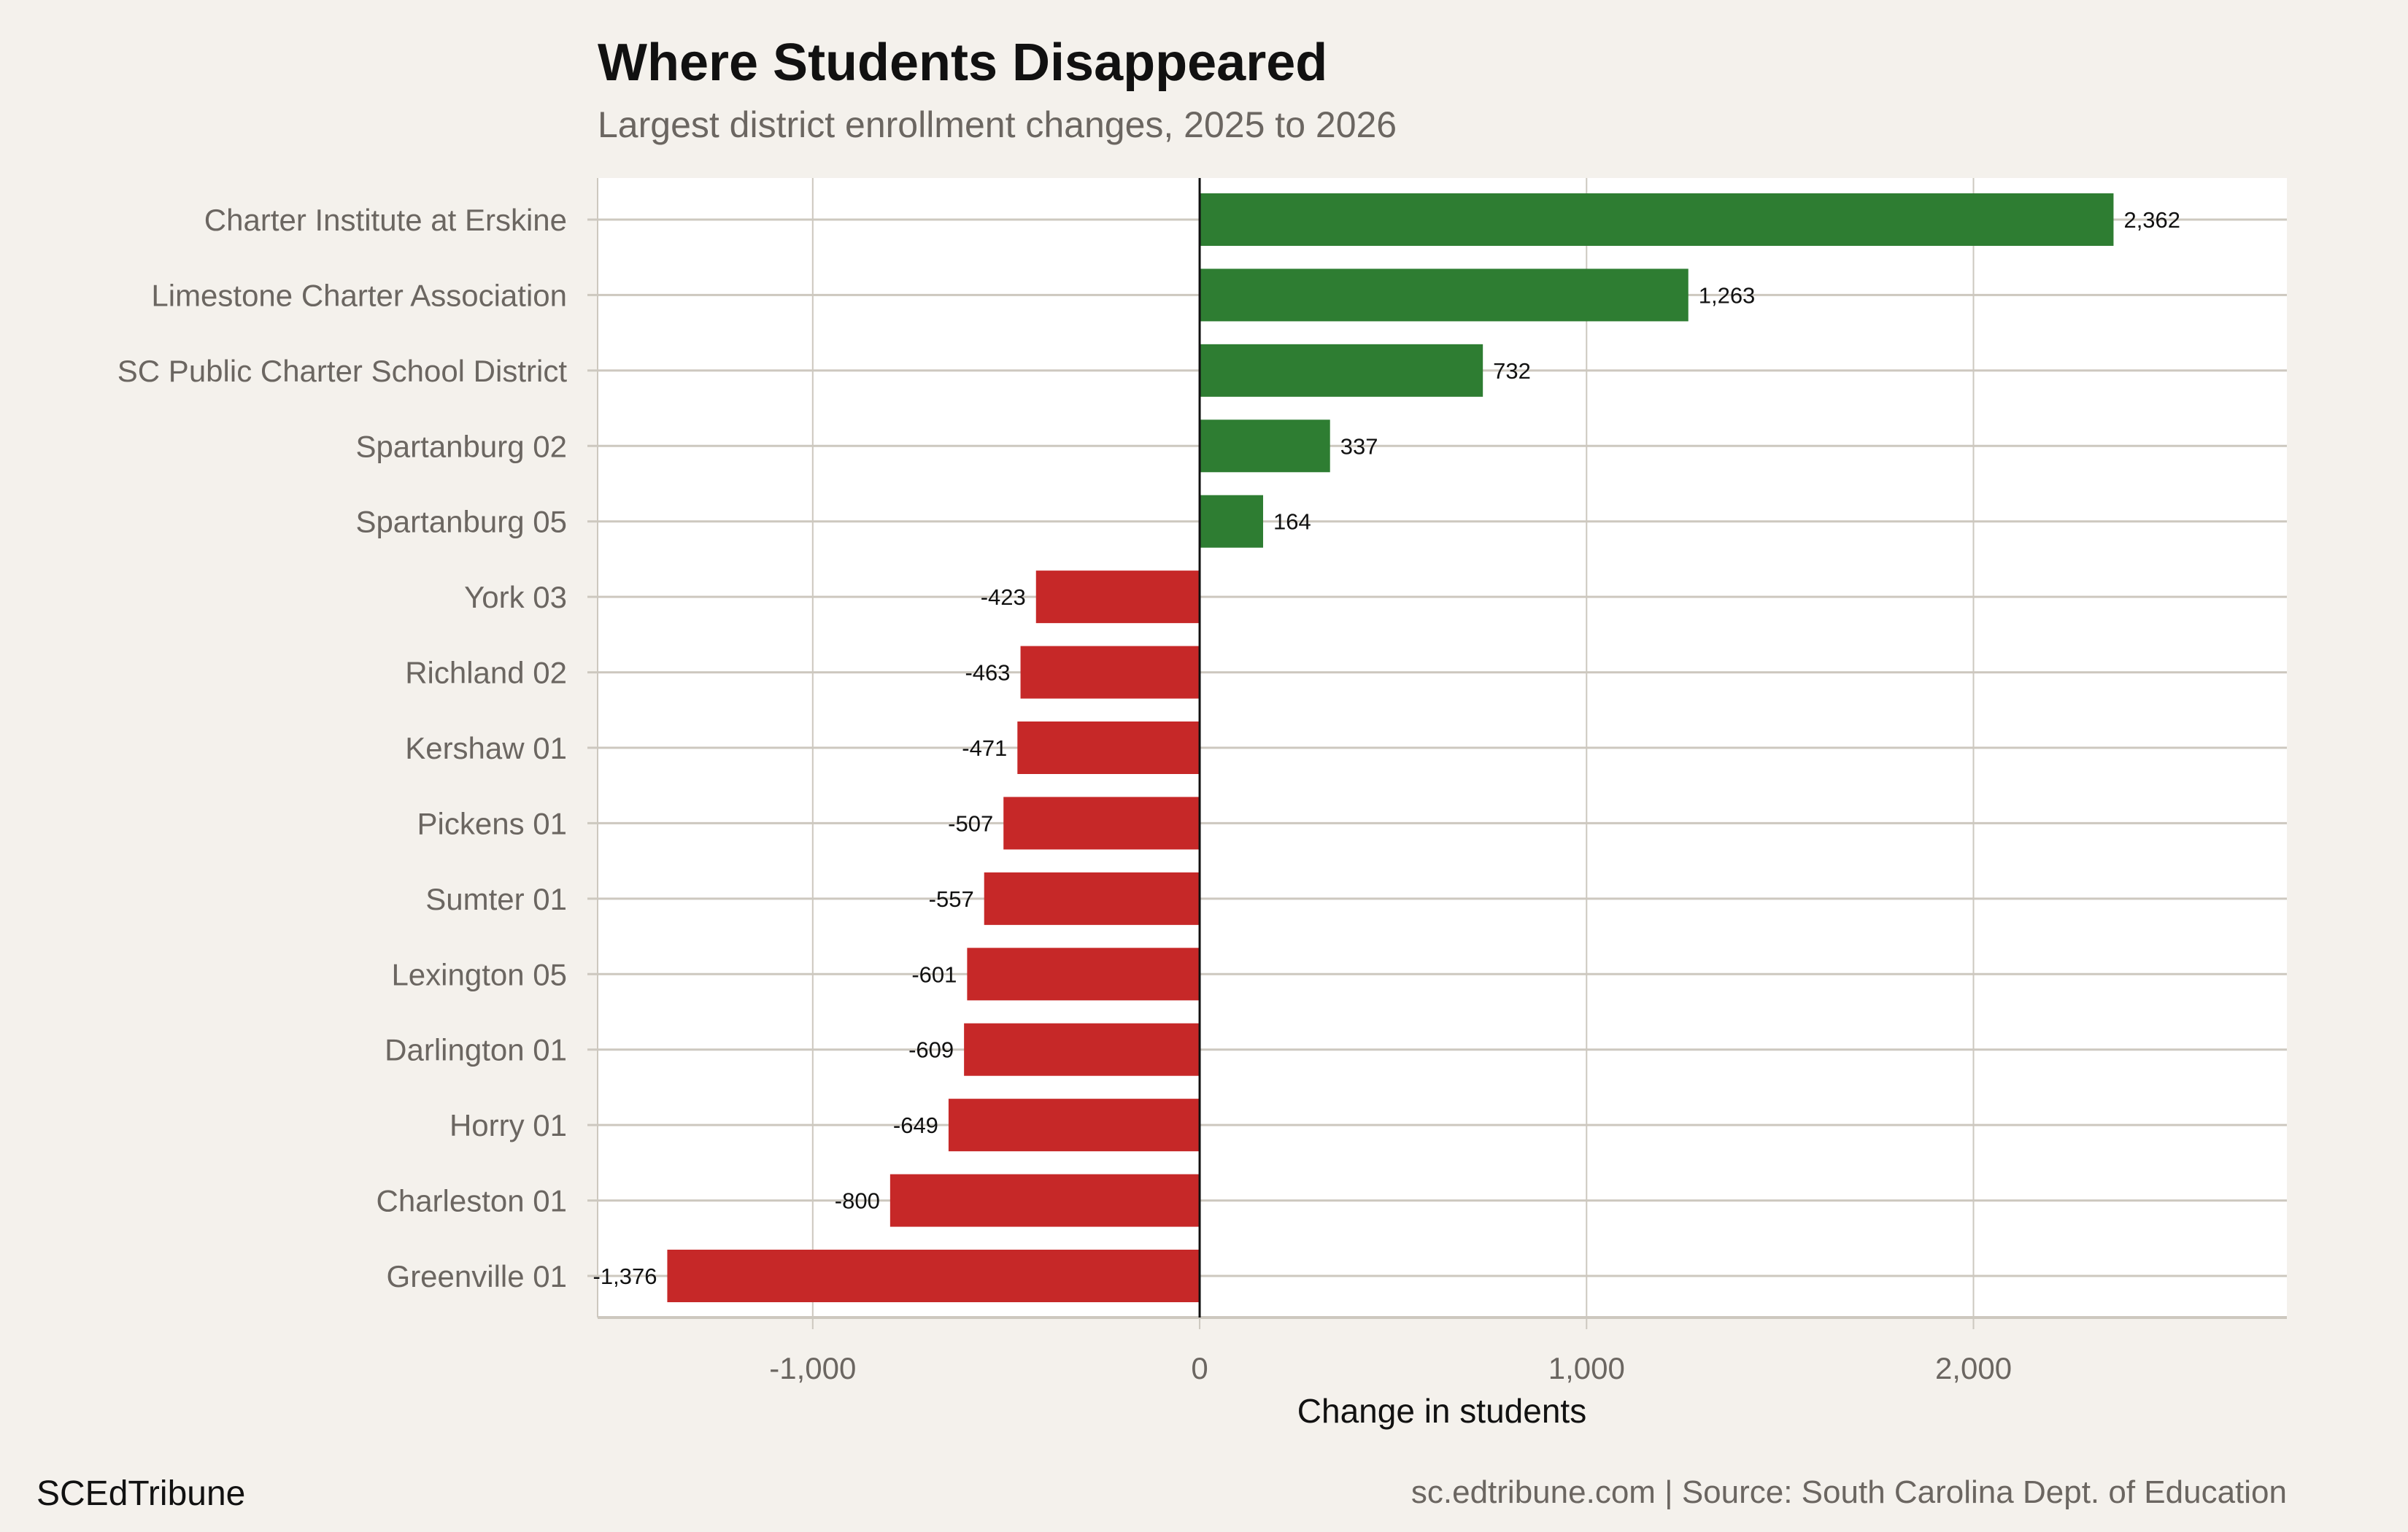  I want to click on x-axis-ticks: -1,000 0 1,000 2,000, so click(1390, 1368).